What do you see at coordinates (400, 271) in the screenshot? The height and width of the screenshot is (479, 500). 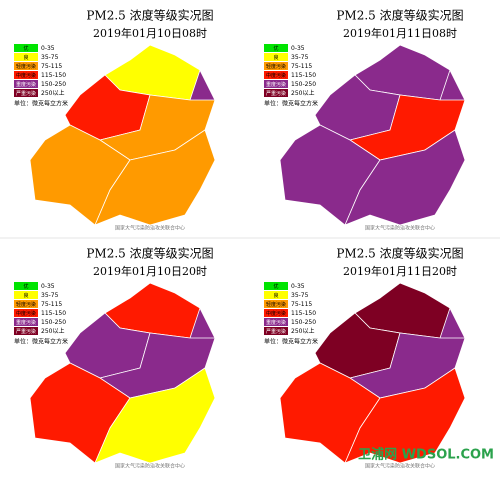 I see `panel-time: 2019年01月11日20时` at bounding box center [400, 271].